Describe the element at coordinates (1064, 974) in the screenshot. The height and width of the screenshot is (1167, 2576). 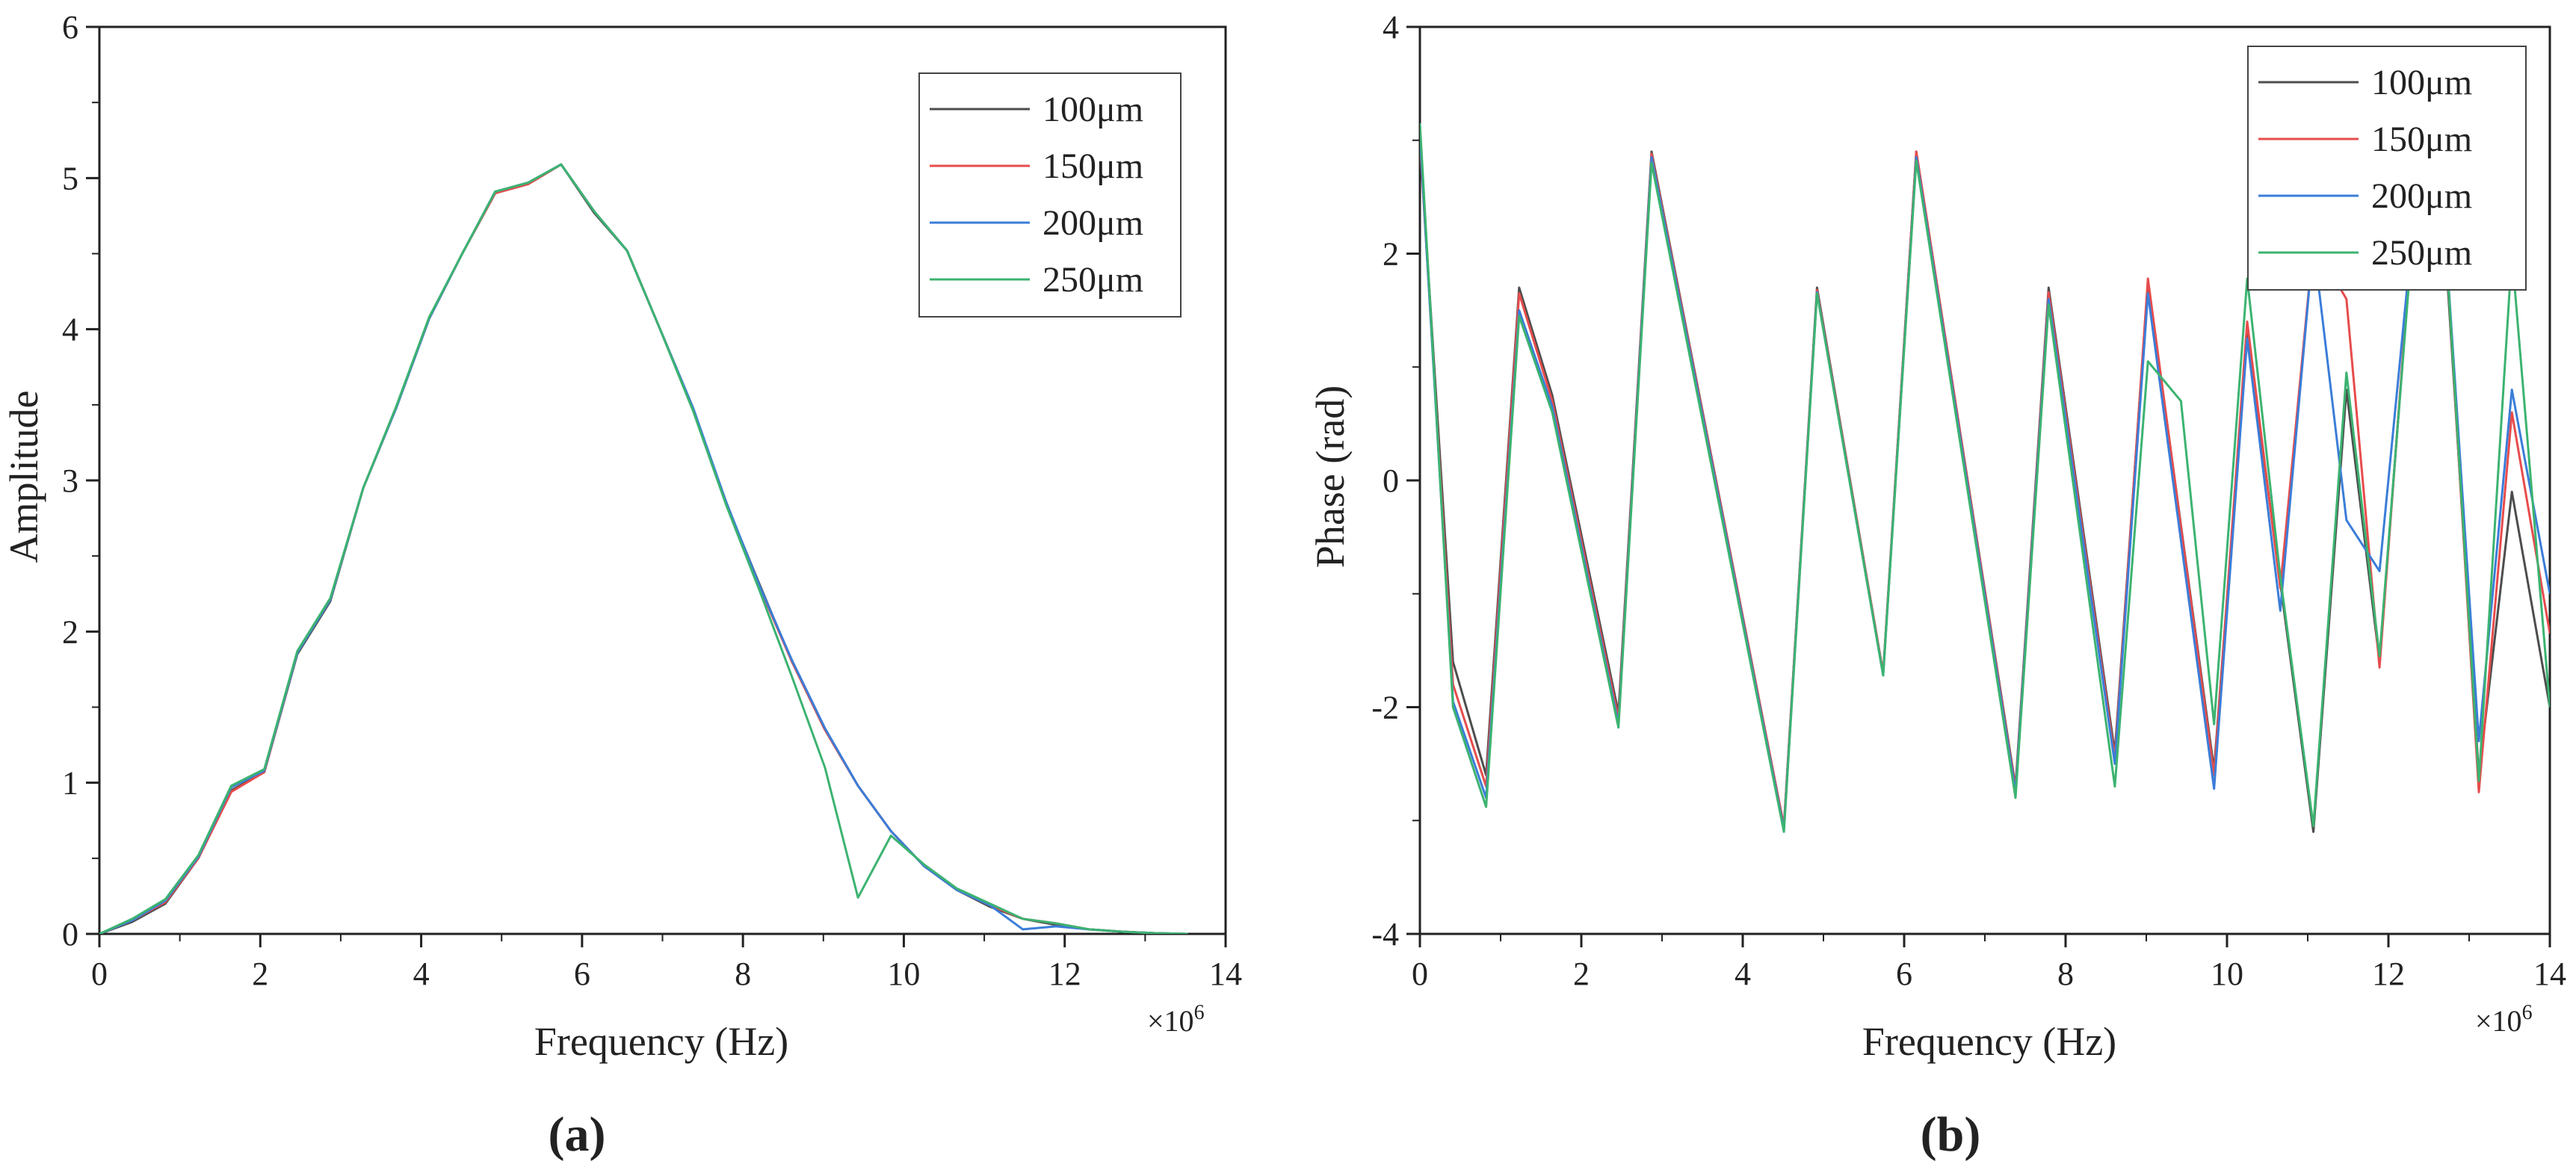
I see `amplitude-x-tick-label: 12` at that location.